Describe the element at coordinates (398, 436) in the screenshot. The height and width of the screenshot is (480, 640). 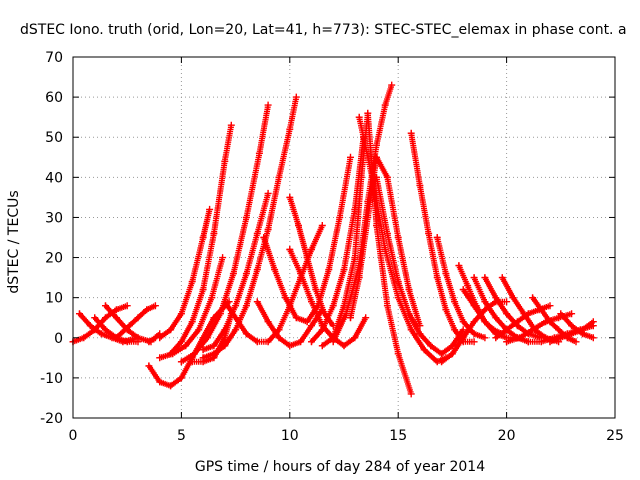
I see `x-tick-label: 15` at that location.